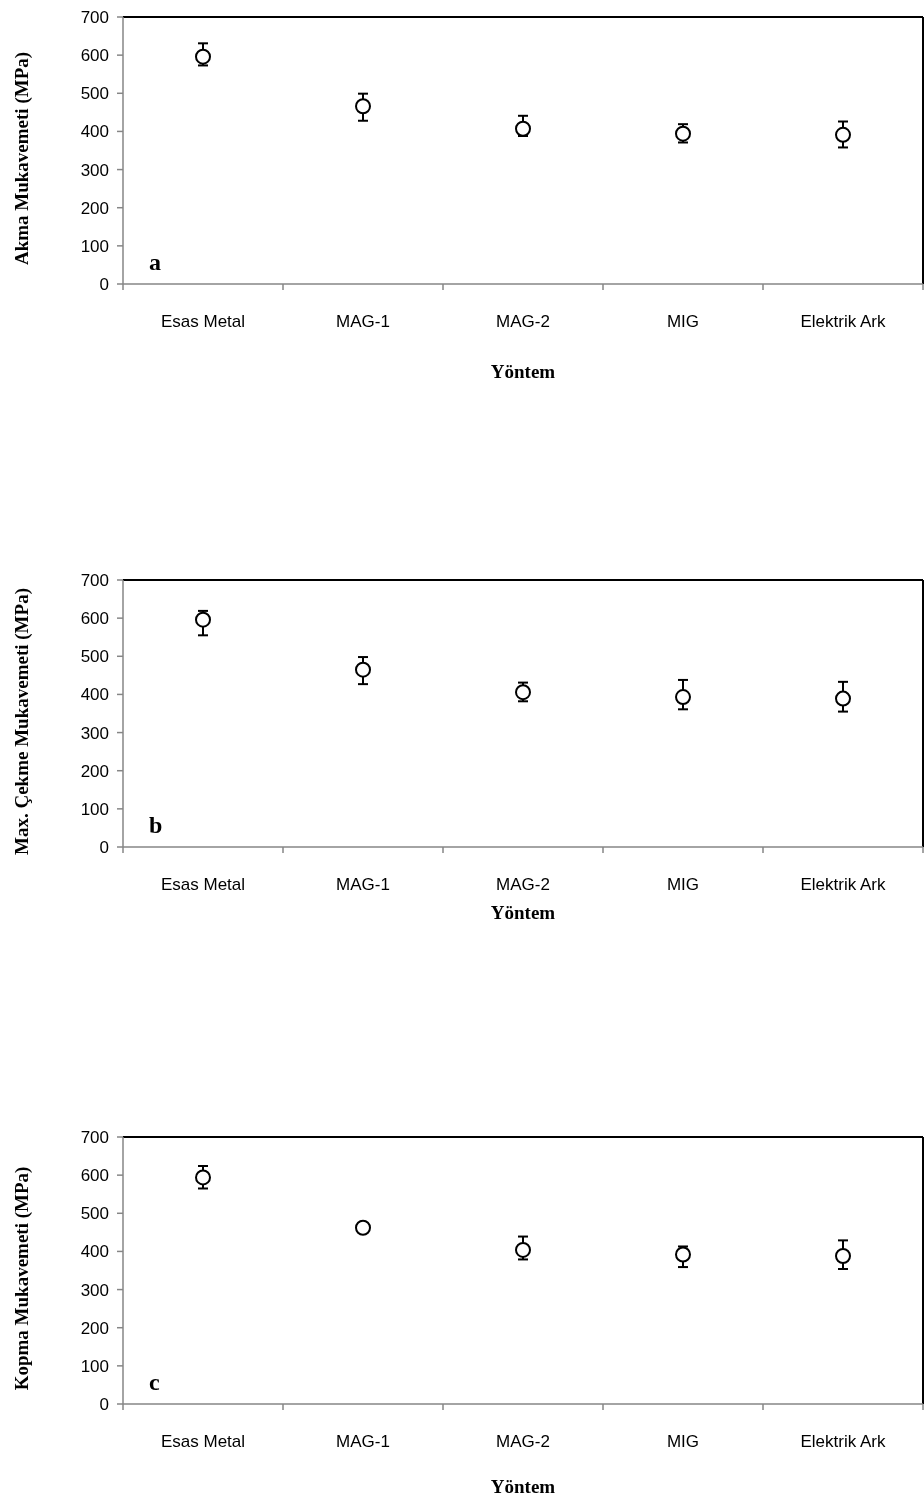 Image resolution: width=924 pixels, height=1508 pixels. What do you see at coordinates (22, 158) in the screenshot?
I see `y-axis-title: Akma Mukavemeti (MPa)` at bounding box center [22, 158].